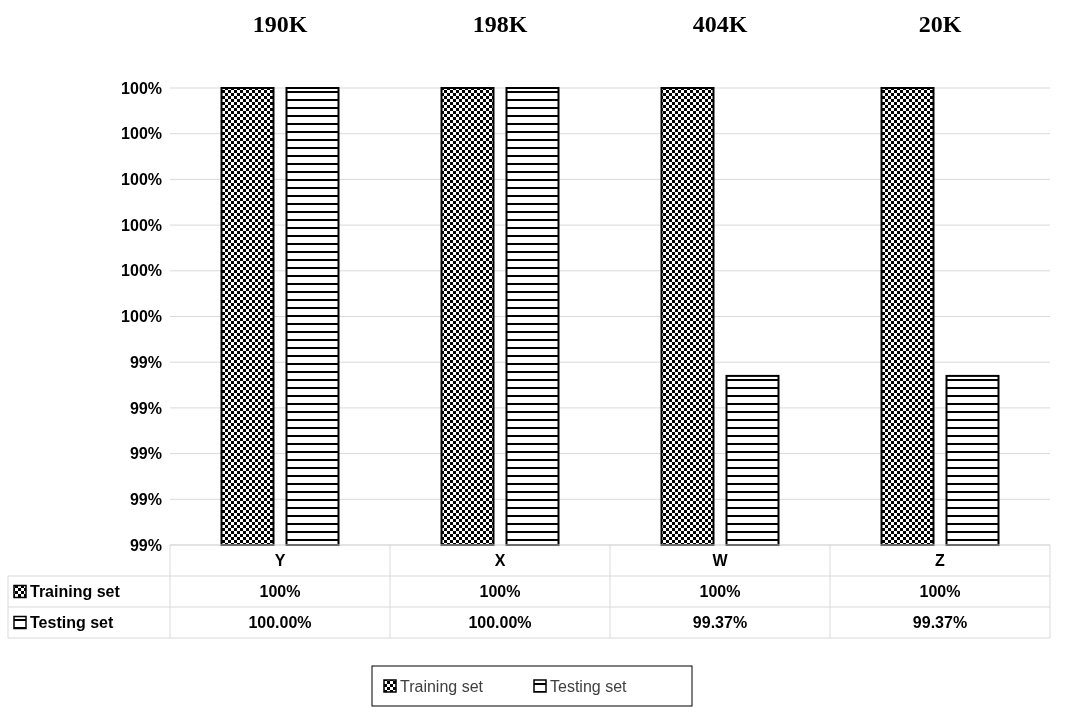 Image resolution: width=1084 pixels, height=717 pixels. I want to click on text: 190K, so click(280, 24).